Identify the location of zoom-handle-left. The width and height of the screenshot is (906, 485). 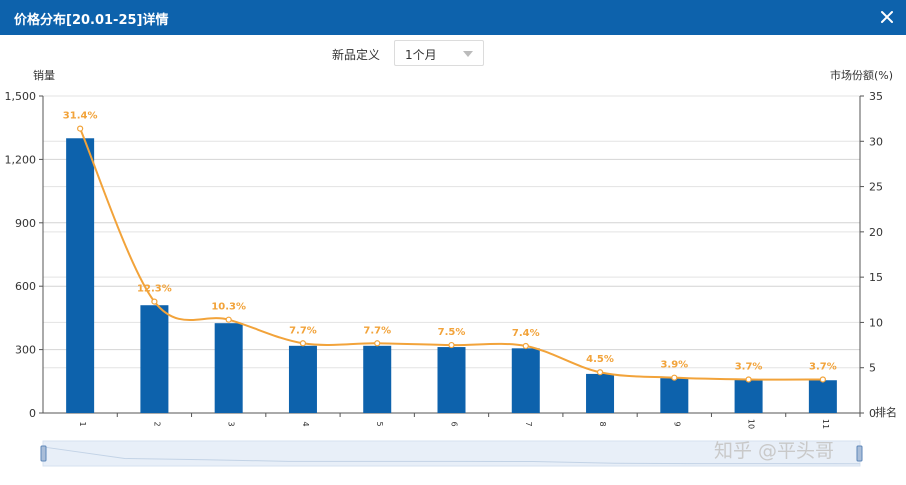
(43, 453).